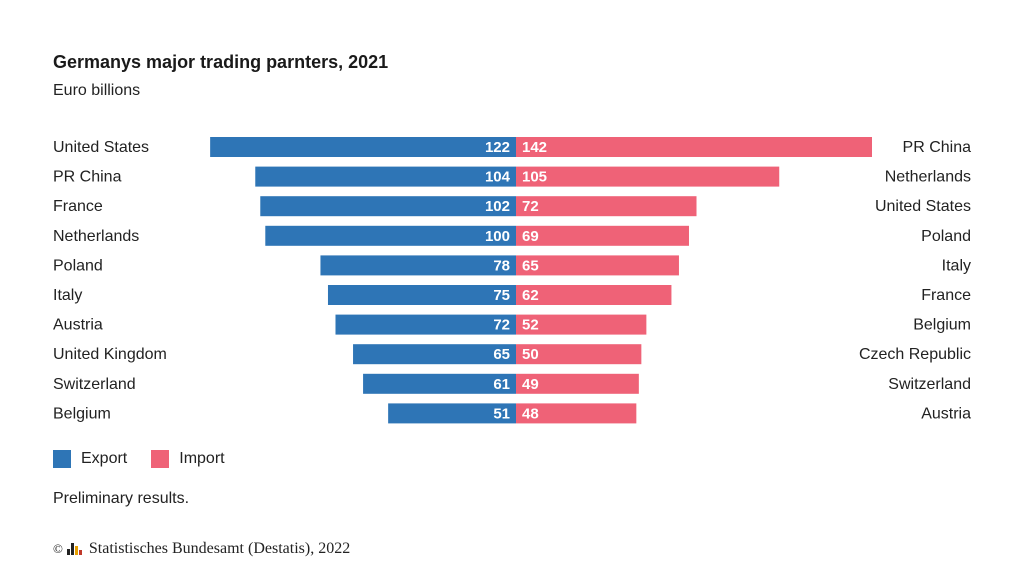 Image resolution: width=1024 pixels, height=576 pixels. Describe the element at coordinates (534, 147) in the screenshot. I see `import-value-label: 142` at that location.